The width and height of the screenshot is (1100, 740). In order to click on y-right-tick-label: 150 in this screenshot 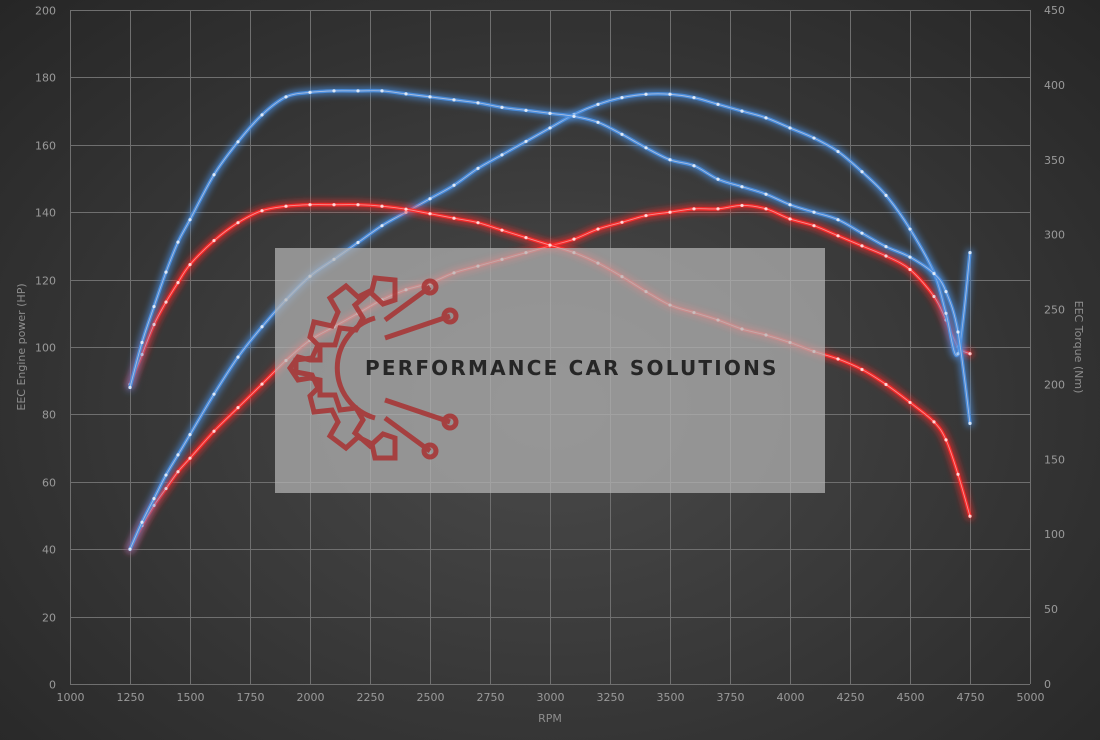, I will do `click(1054, 459)`.